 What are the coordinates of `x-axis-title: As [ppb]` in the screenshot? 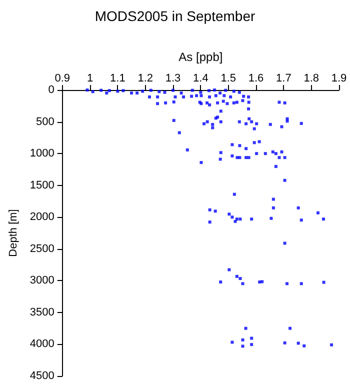 It's located at (200, 57).